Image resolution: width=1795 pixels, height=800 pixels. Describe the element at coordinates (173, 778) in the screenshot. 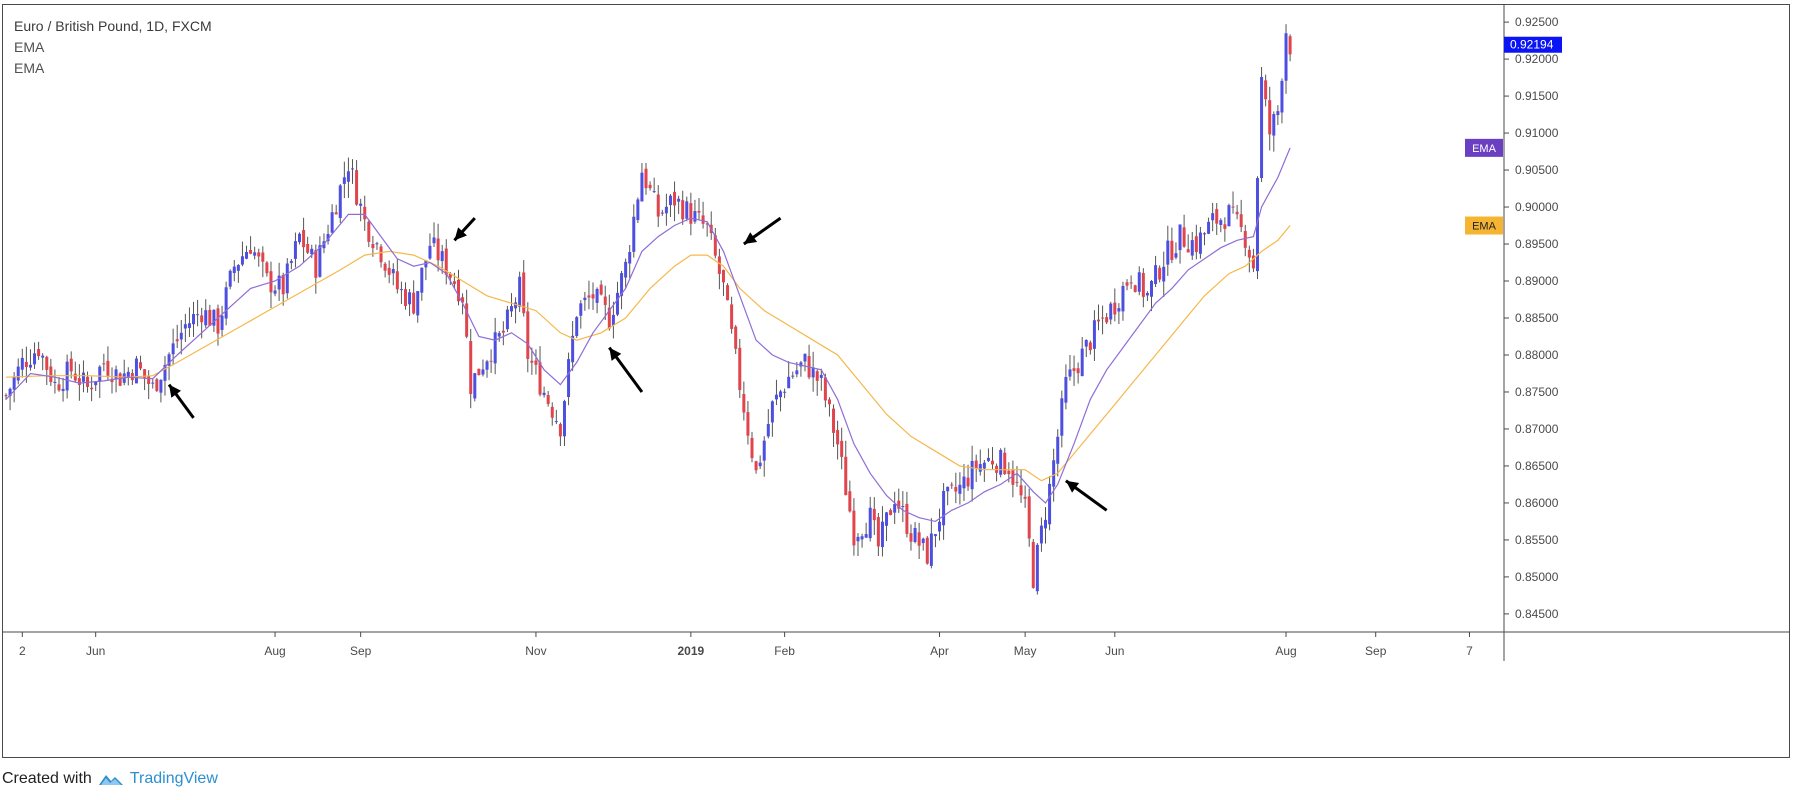

I see `footer-brand: TradingView` at that location.